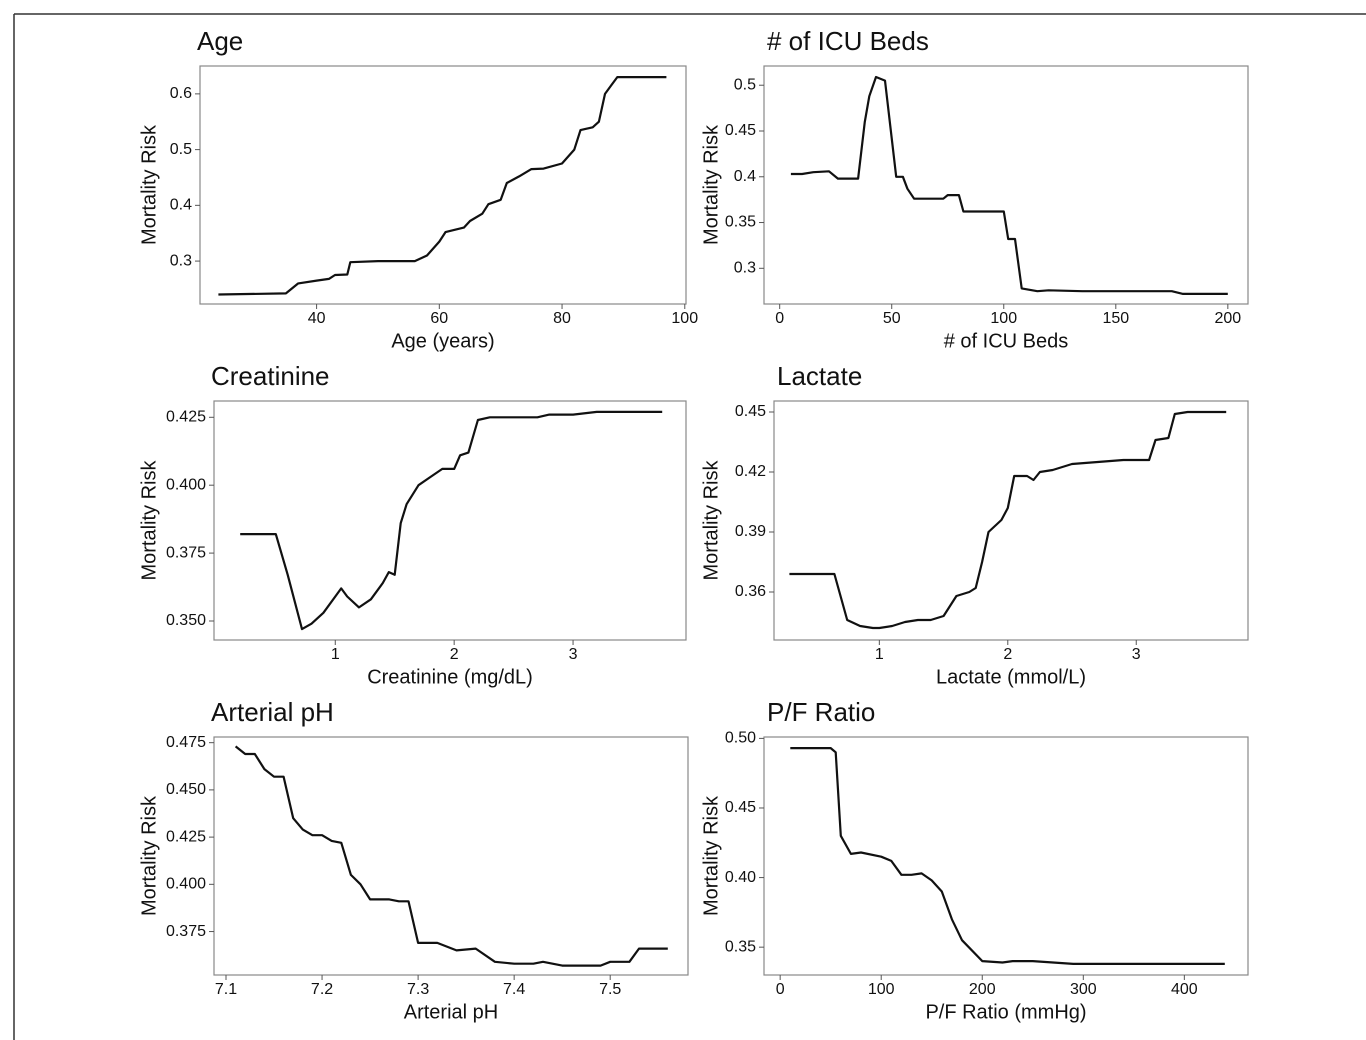 This screenshot has width=1366, height=1040. I want to click on y-tick-label: 0.42, so click(750, 471).